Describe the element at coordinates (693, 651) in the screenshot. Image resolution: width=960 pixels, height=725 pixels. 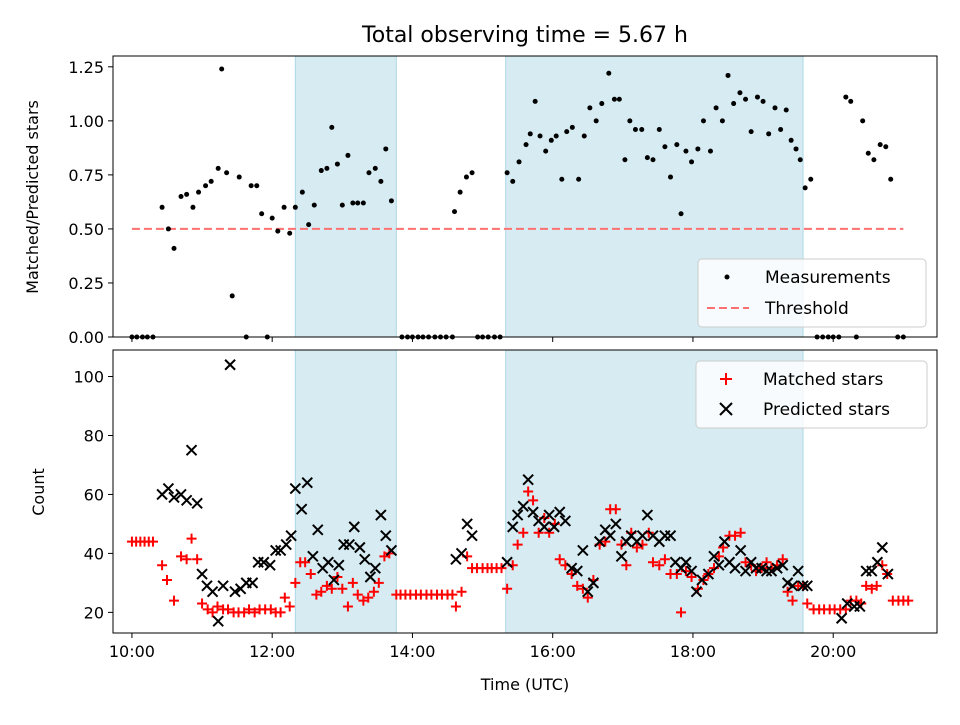
I see `x-tick-label: 18:00` at that location.